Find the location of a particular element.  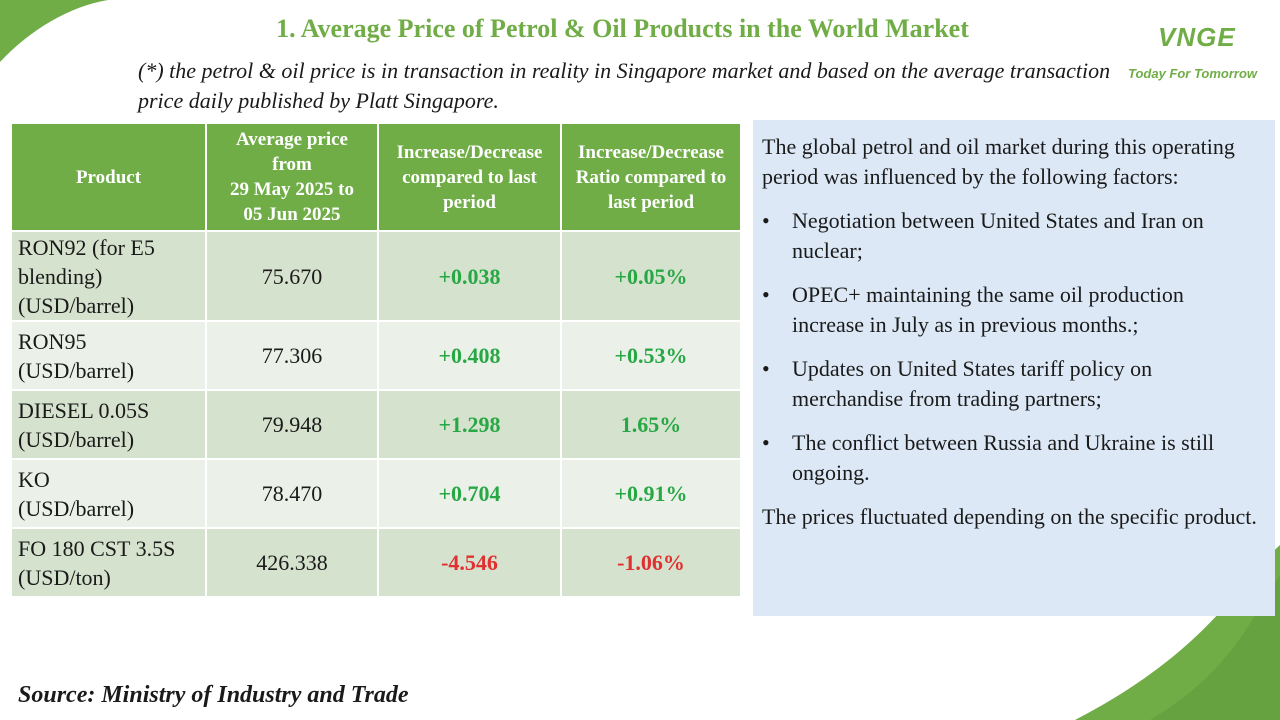

change-cell: +1.298 is located at coordinates (469, 424).